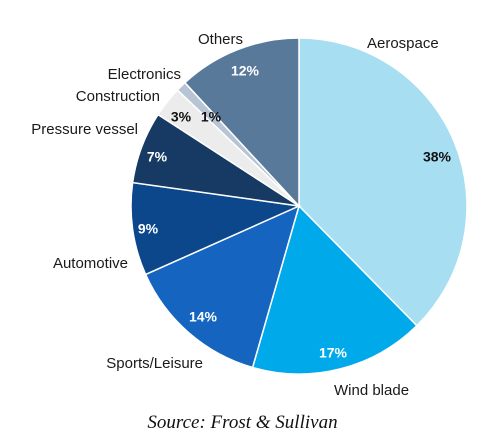 This screenshot has height=444, width=485. What do you see at coordinates (181, 117) in the screenshot?
I see `value-label-construction: 3%` at bounding box center [181, 117].